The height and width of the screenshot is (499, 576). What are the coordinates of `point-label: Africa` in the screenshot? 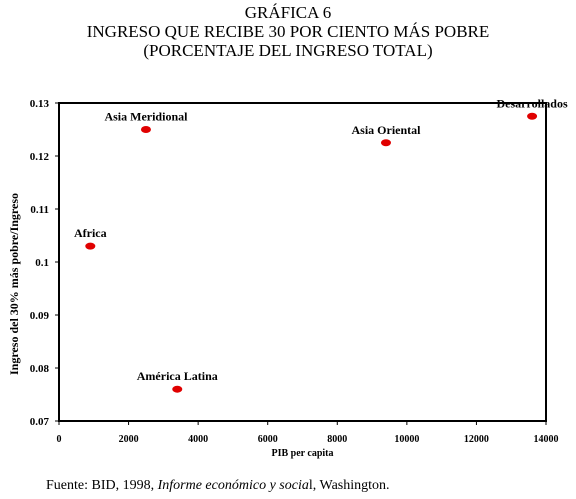 It's located at (90, 233).